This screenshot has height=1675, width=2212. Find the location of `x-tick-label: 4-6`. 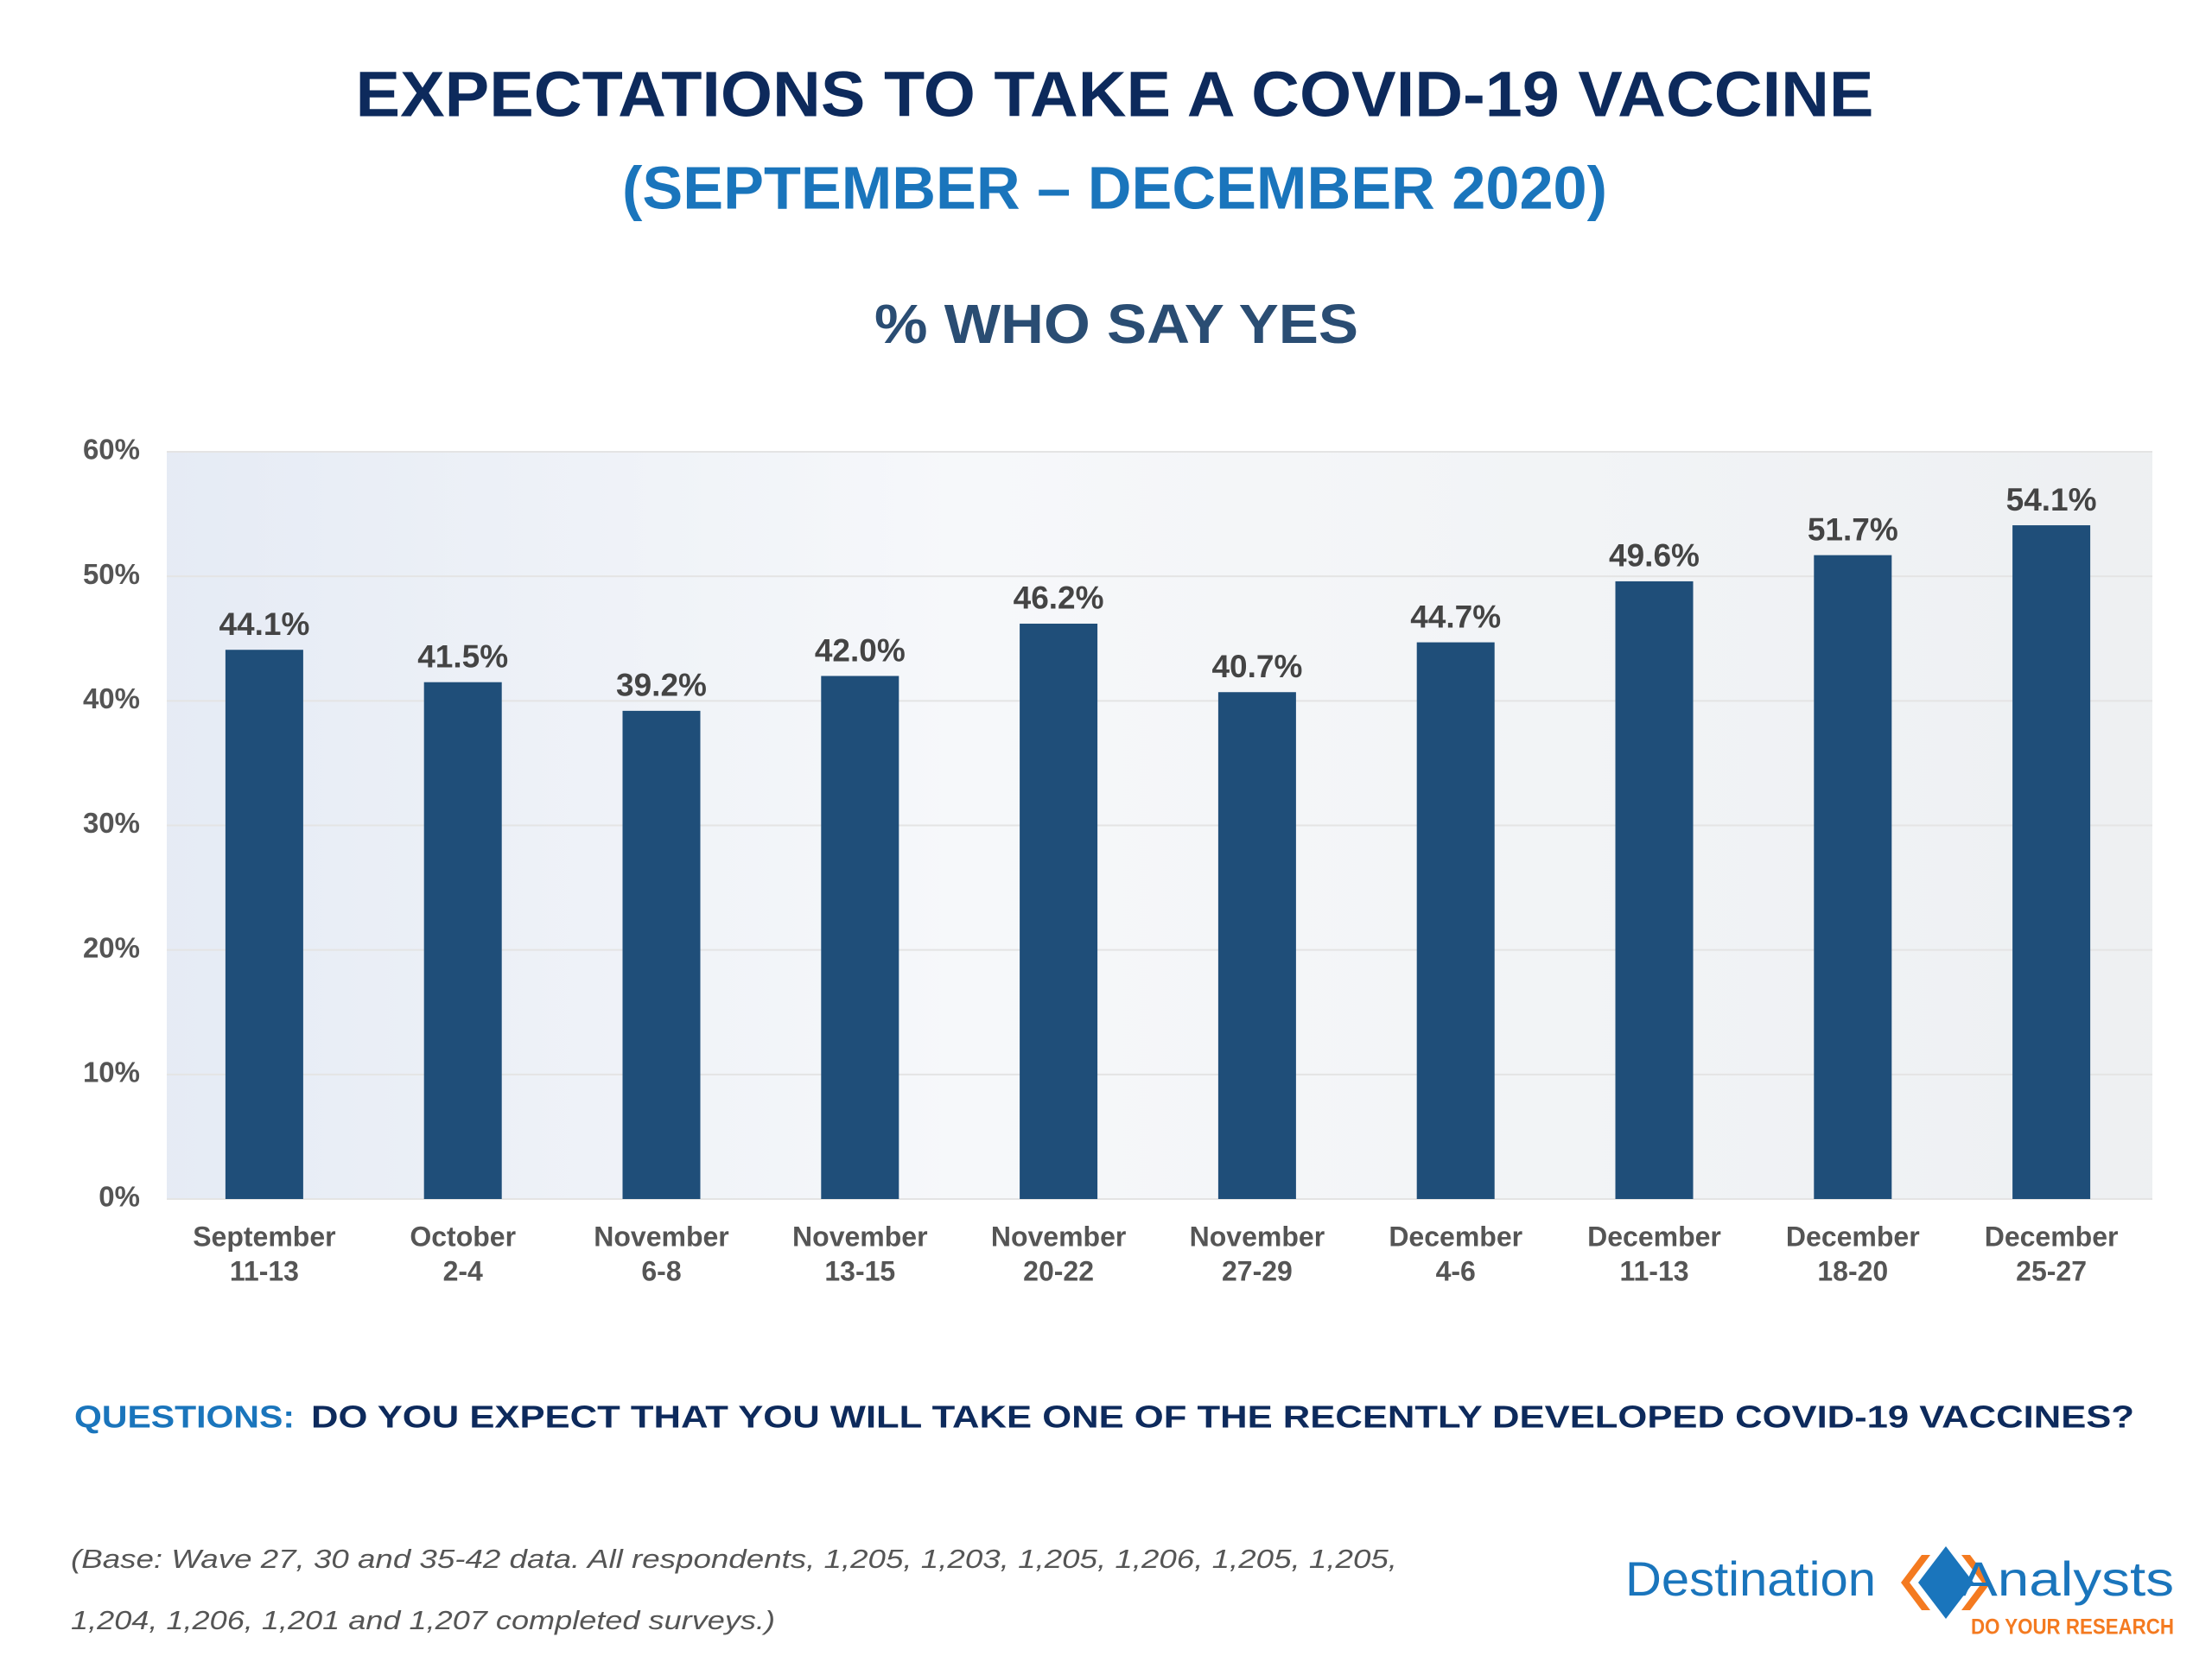

x-tick-label: 4-6 is located at coordinates (1456, 1270).